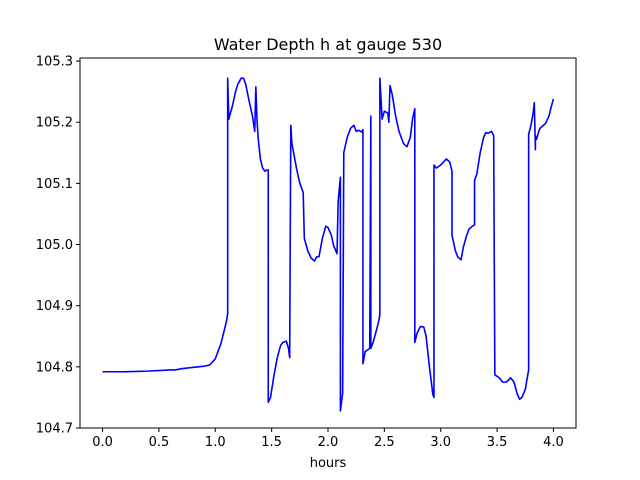 The image size is (640, 480). What do you see at coordinates (497, 442) in the screenshot?
I see `x-tick-label: 3.5` at bounding box center [497, 442].